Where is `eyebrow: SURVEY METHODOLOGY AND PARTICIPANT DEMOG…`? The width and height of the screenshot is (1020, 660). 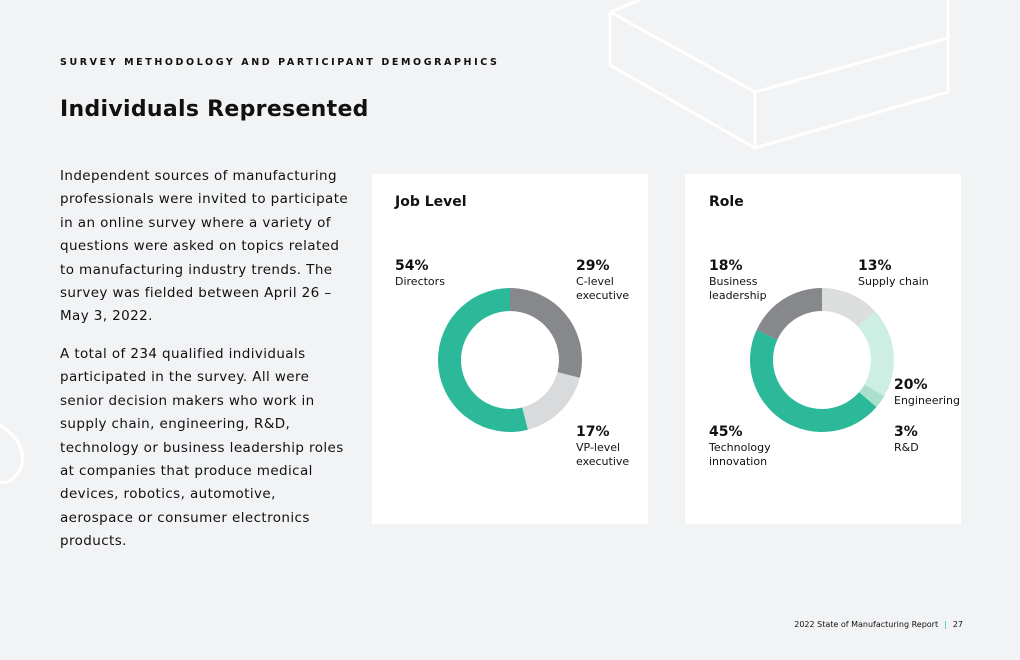
eyebrow: SURVEY METHODOLOGY AND PARTICIPANT DEMOG… is located at coordinates (280, 62).